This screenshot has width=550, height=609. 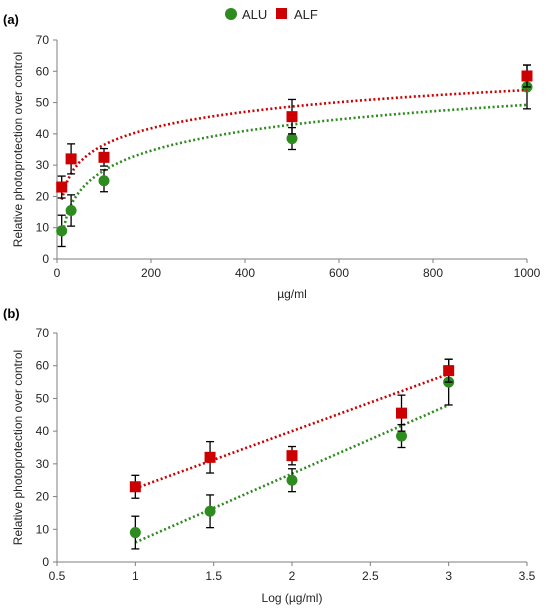 I want to click on x-tick-label: 1.5, so click(x=213, y=576).